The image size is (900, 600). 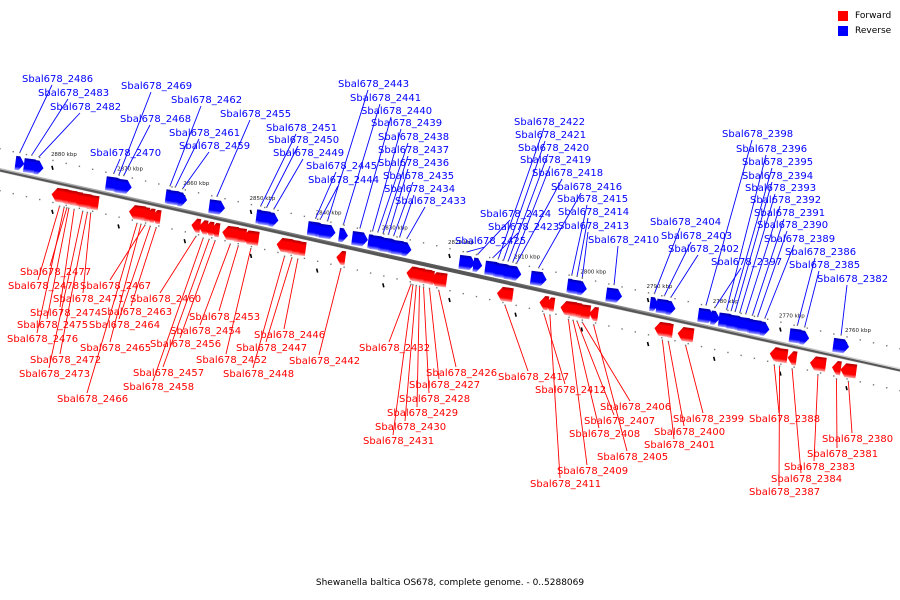 I want to click on forward-gene, so click(x=818, y=364).